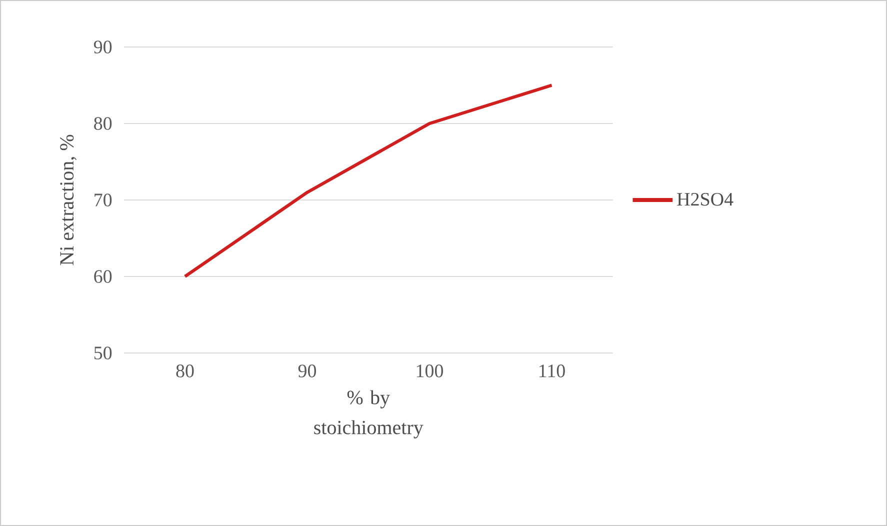  I want to click on x-tick-label: 80, so click(185, 371).